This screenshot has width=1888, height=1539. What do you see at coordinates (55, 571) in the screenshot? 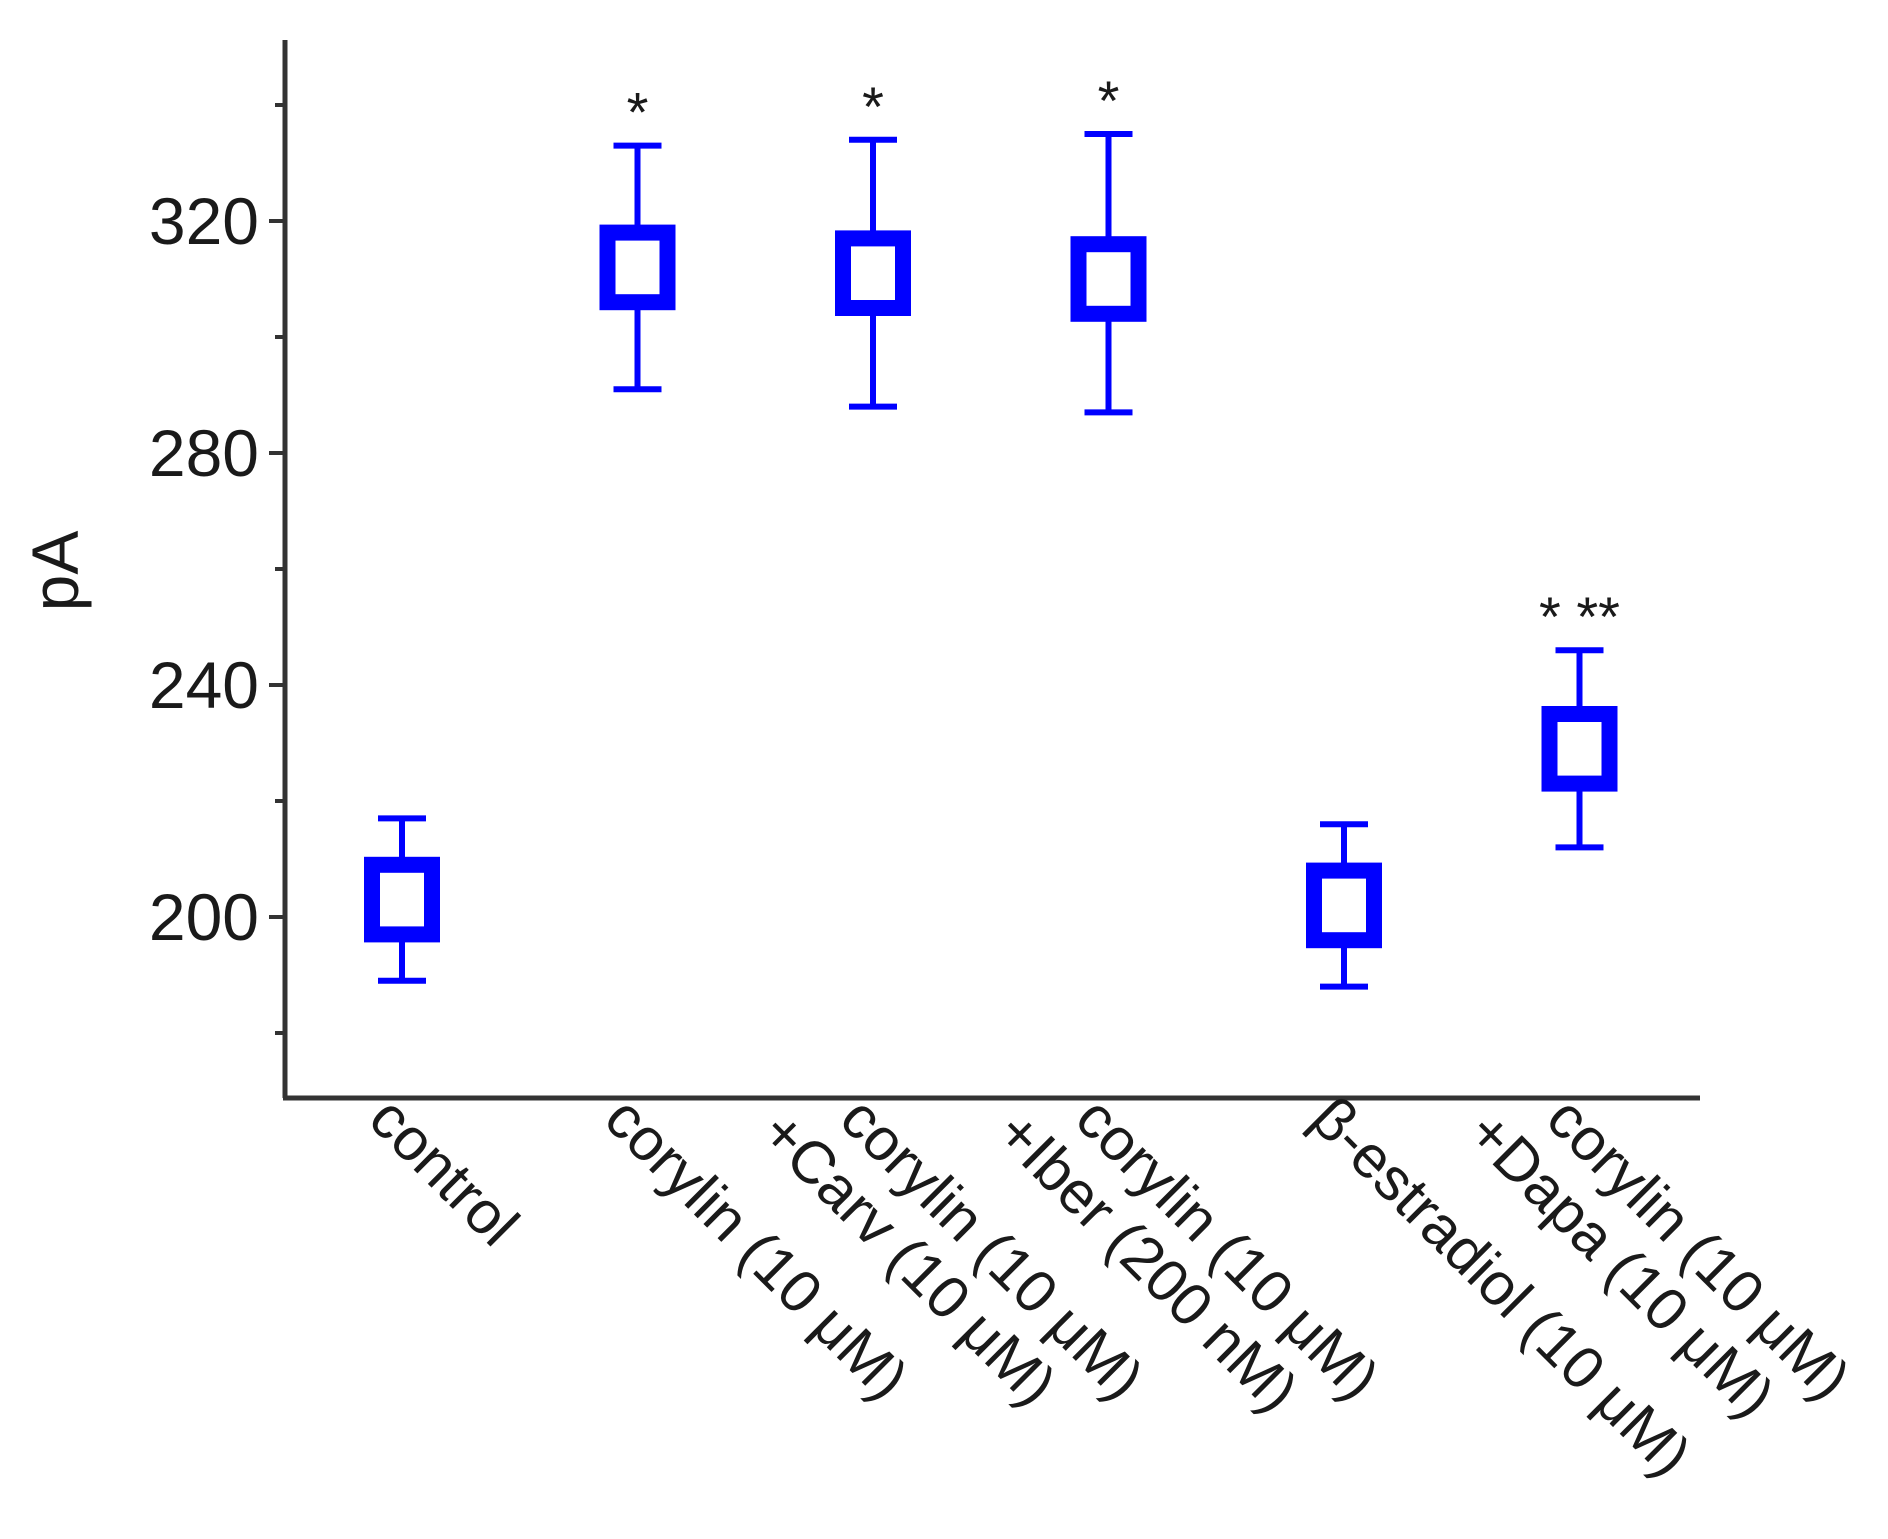
I see `y-axis-label: pA` at bounding box center [55, 571].